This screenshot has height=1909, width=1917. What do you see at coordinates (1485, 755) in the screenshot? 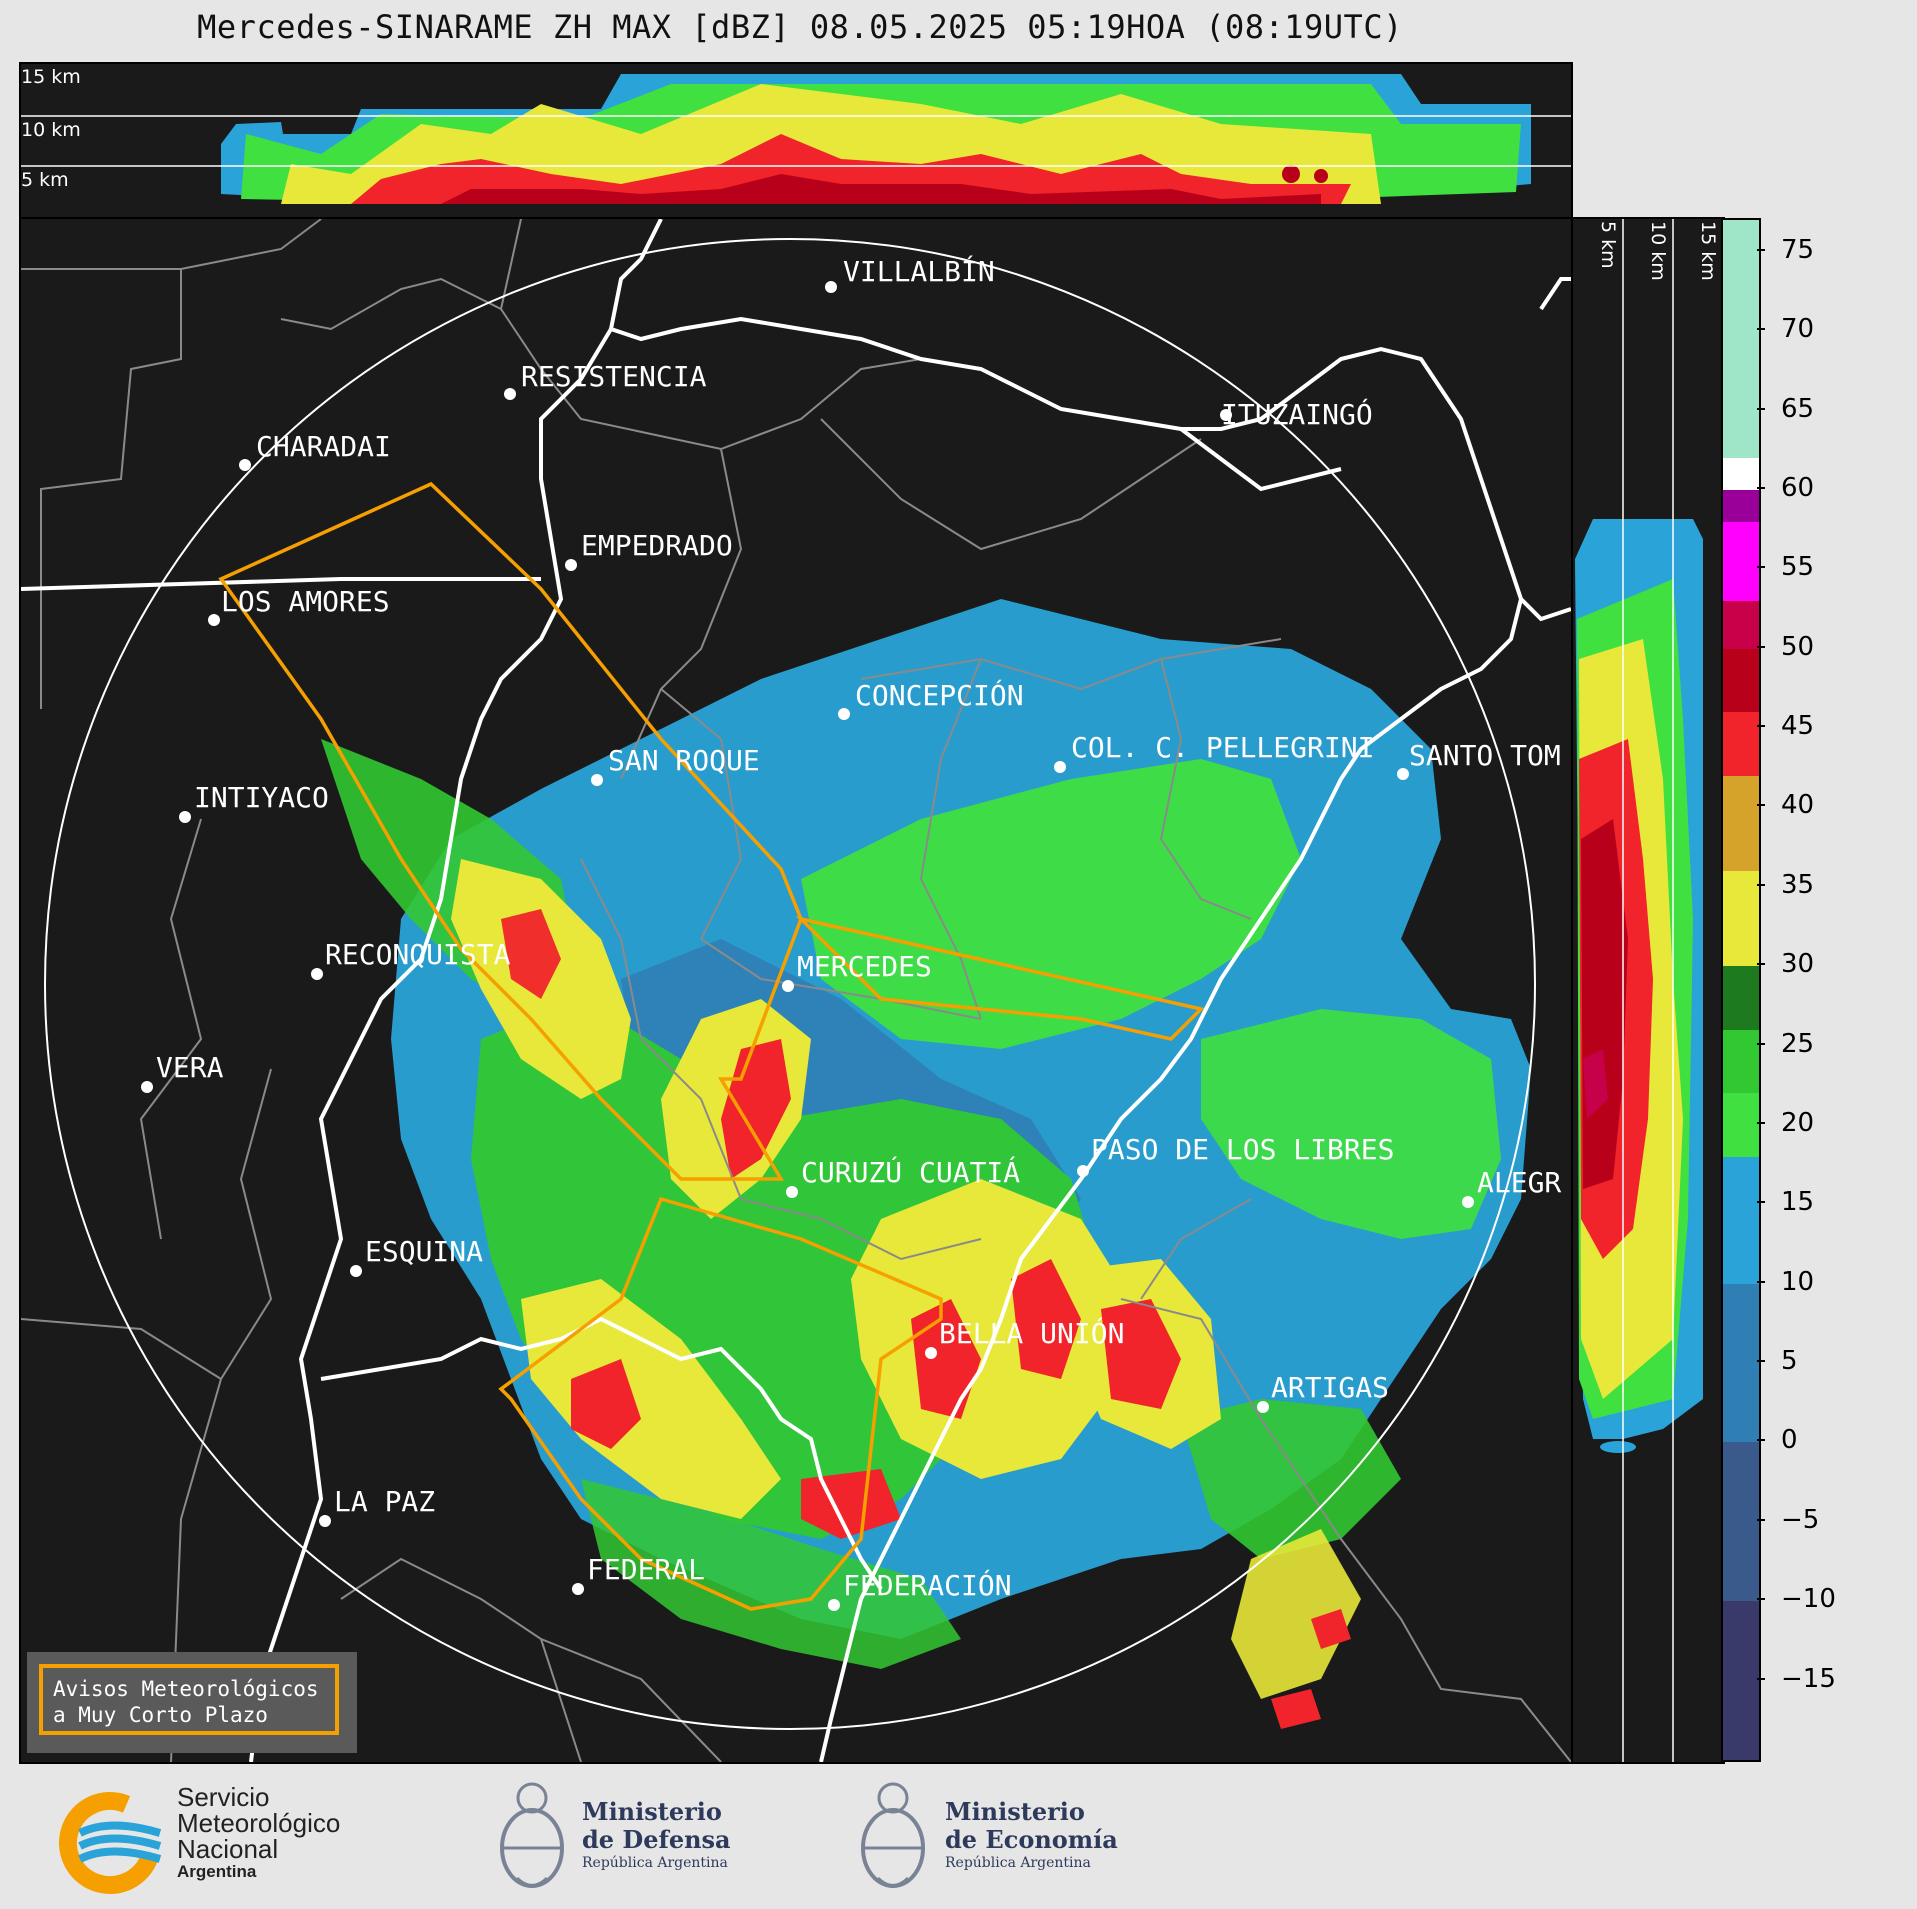
I see `city-label-santo-tome: SANTO TOM` at bounding box center [1485, 755].